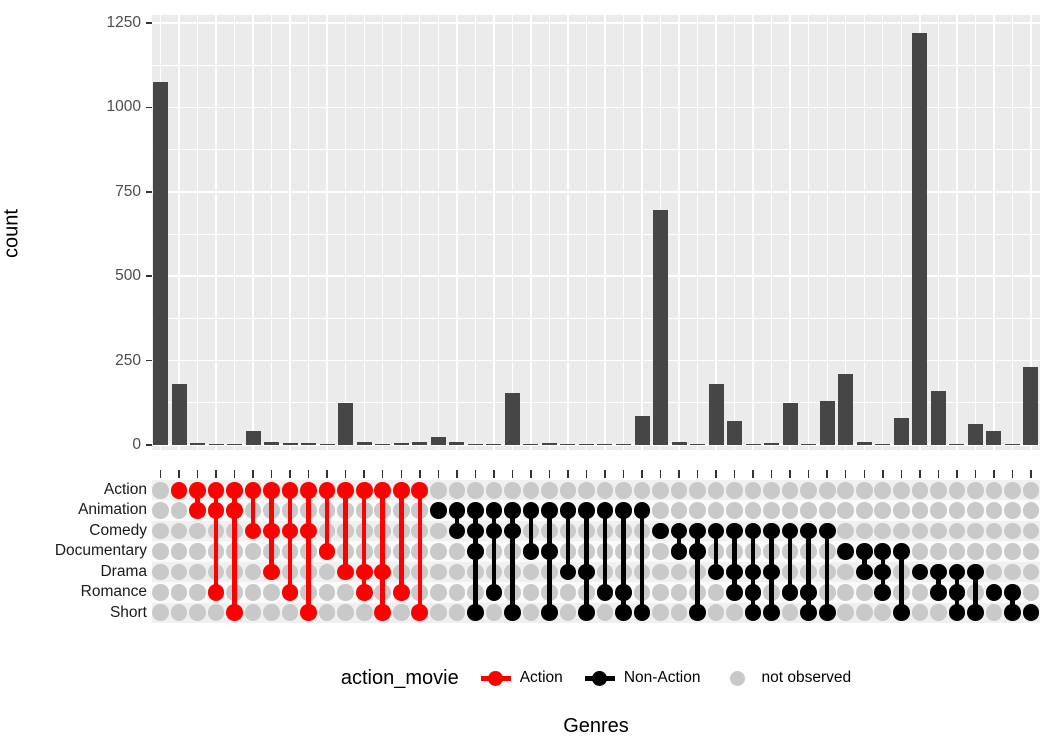  Describe the element at coordinates (112, 510) in the screenshot. I see `matrix-row-label: Animation` at that location.